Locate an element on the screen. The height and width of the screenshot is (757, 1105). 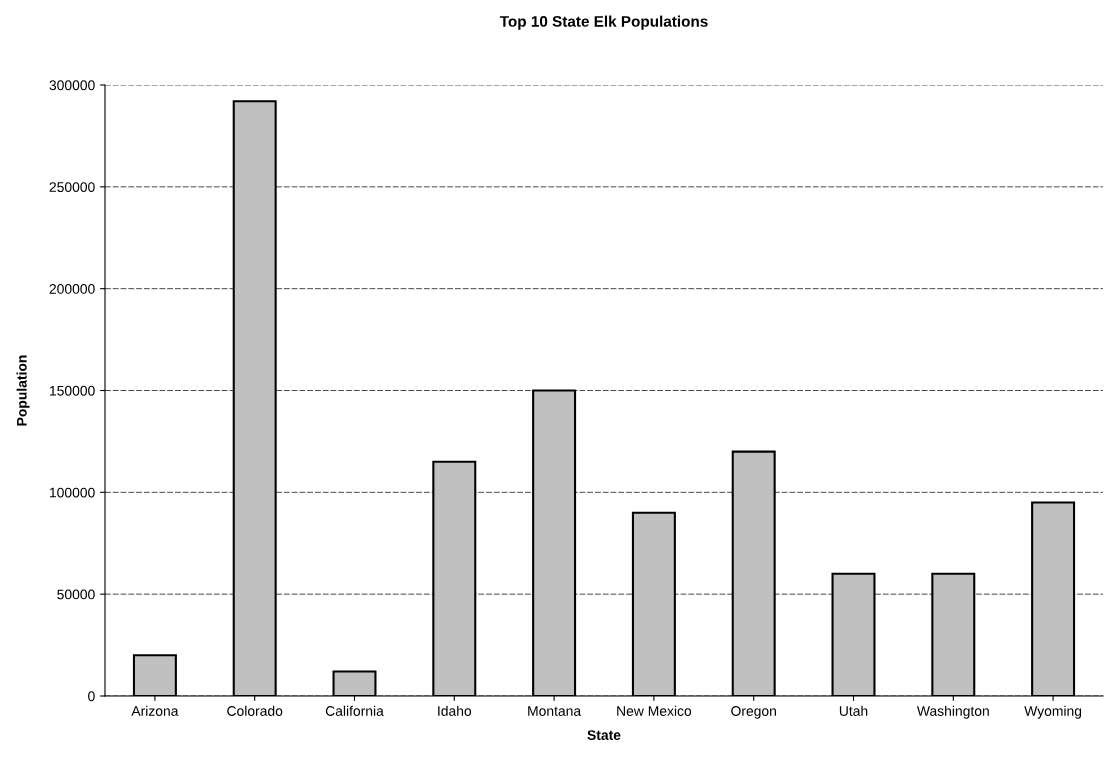
y-tick-label: 100000 is located at coordinates (72, 492).